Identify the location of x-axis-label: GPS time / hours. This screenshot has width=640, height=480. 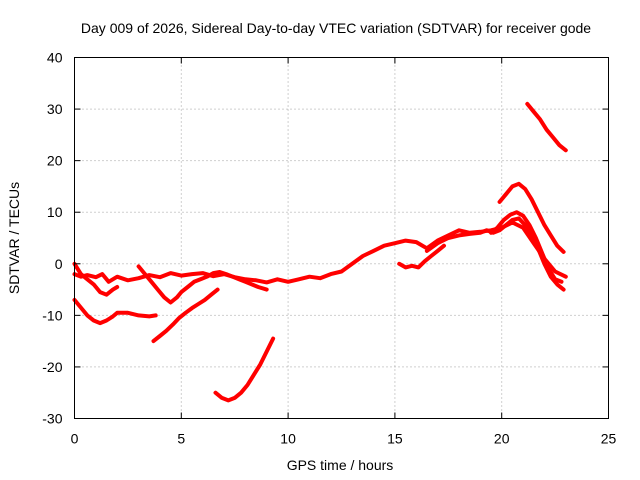
(340, 465).